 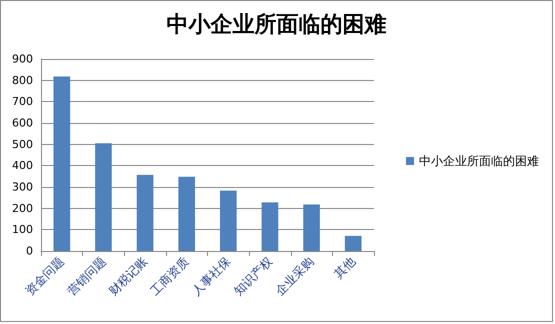 I want to click on y-tick-label: 300, so click(x=22, y=187).